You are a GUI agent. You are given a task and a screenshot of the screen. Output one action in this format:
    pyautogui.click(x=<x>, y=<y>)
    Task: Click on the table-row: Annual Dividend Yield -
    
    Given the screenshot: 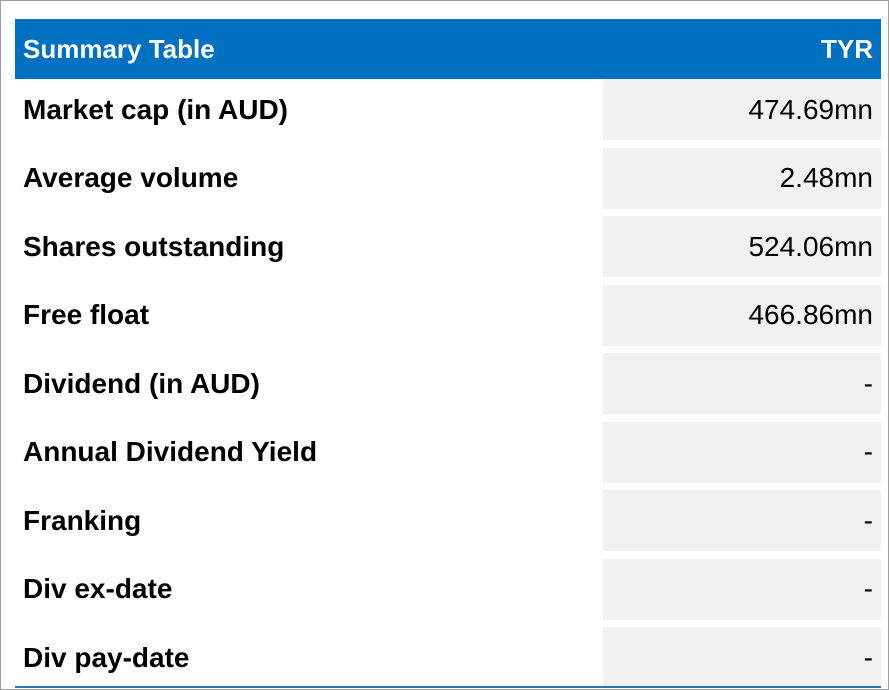 What is the action you would take?
    pyautogui.click(x=448, y=452)
    